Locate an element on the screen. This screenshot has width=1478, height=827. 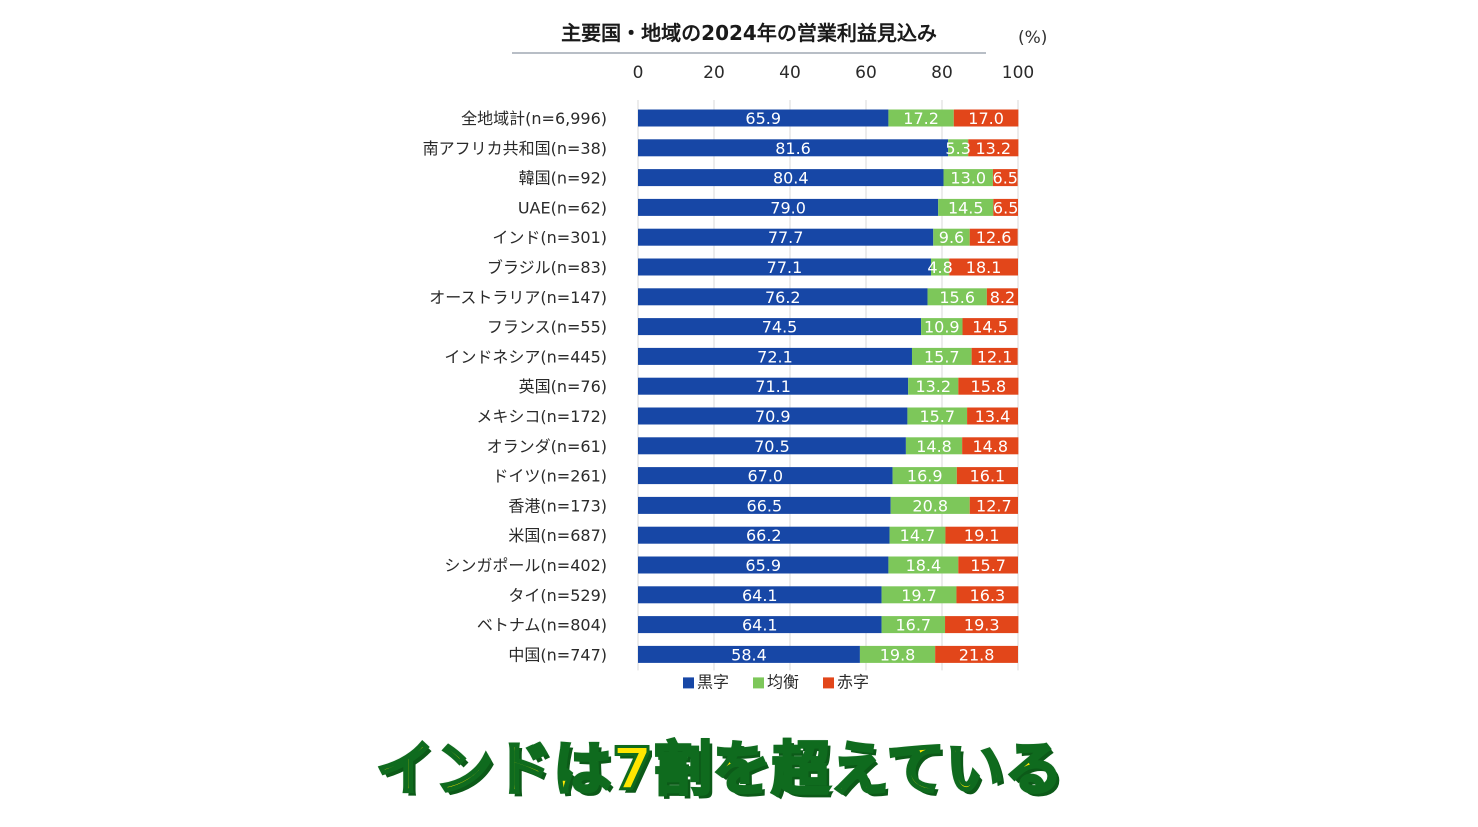
bar-value-label: 80.4 is located at coordinates (791, 178).